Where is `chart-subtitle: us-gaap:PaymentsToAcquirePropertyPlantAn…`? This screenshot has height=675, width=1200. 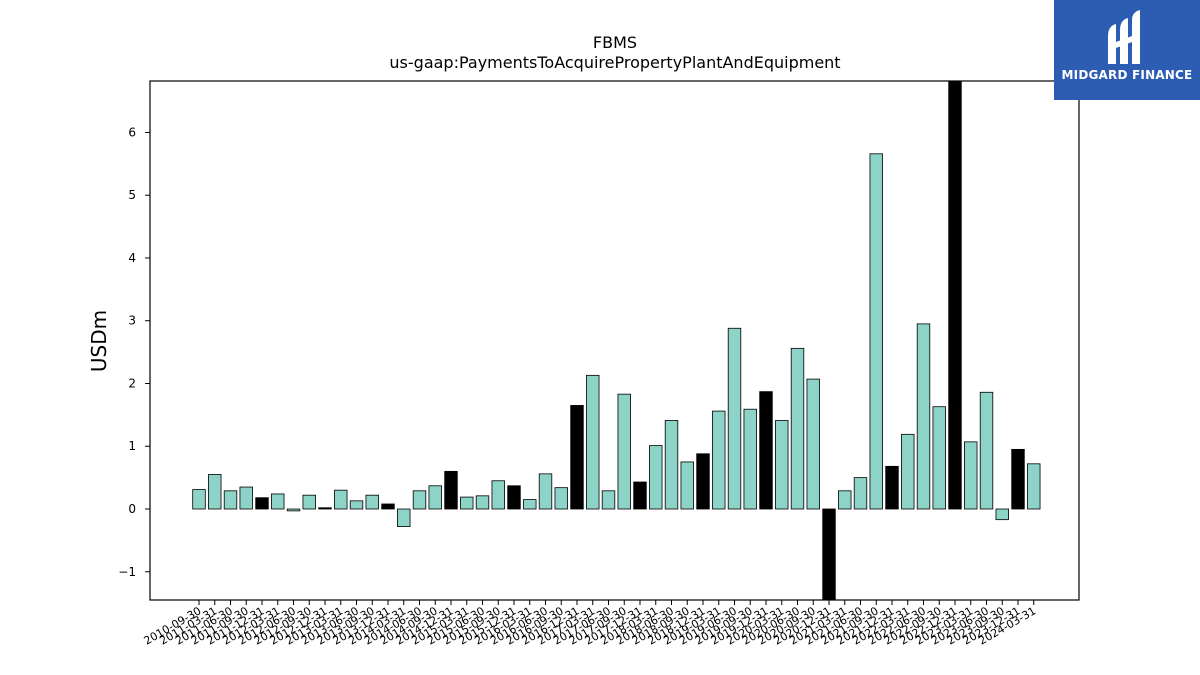
chart-subtitle: us-gaap:PaymentsToAcquirePropertyPlantAn… is located at coordinates (614, 62).